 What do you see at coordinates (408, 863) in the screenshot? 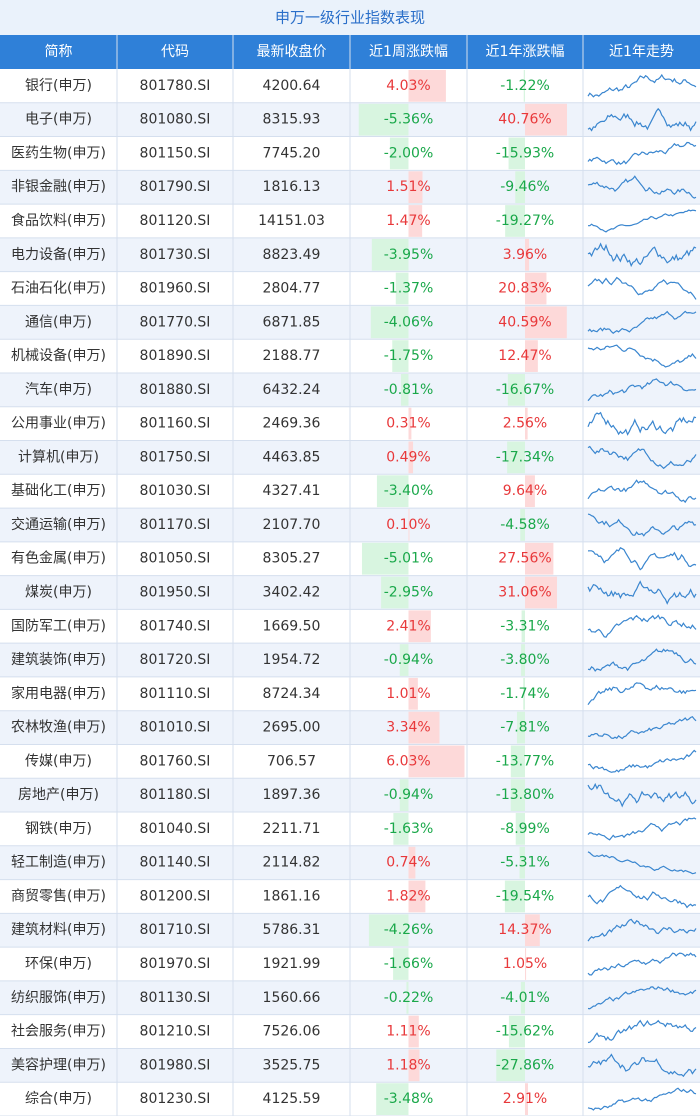
I see `change-label: 0.74%` at bounding box center [408, 863].